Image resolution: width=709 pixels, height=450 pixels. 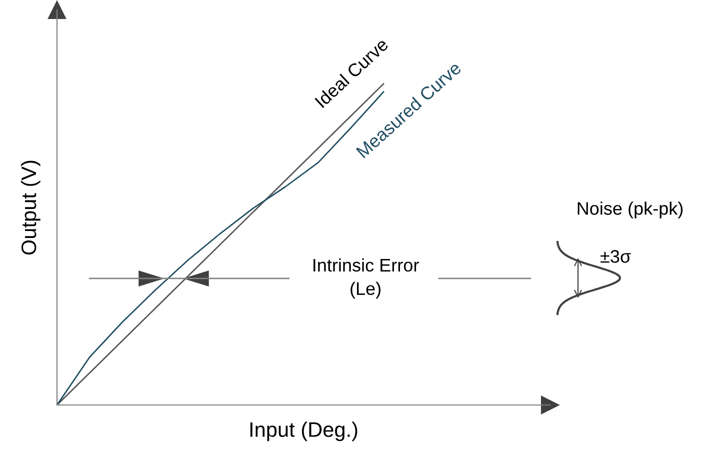 What do you see at coordinates (30, 207) in the screenshot?
I see `y-axis-title: Output (V)` at bounding box center [30, 207].